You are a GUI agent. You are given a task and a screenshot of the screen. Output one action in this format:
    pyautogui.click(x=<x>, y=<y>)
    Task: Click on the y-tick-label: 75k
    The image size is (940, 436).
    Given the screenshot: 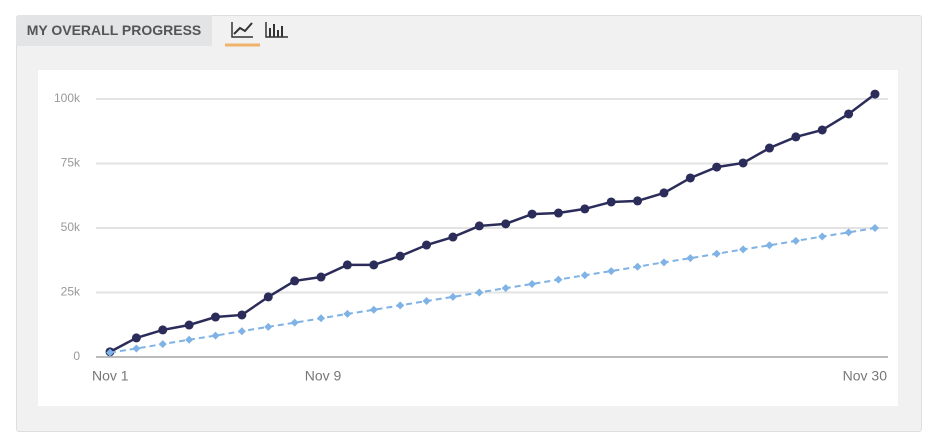 What is the action you would take?
    pyautogui.click(x=71, y=163)
    